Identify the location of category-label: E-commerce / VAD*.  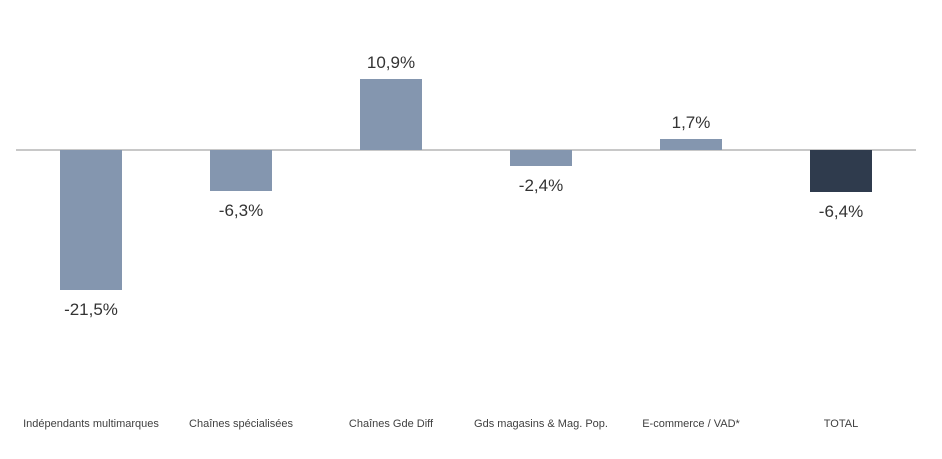
(691, 424).